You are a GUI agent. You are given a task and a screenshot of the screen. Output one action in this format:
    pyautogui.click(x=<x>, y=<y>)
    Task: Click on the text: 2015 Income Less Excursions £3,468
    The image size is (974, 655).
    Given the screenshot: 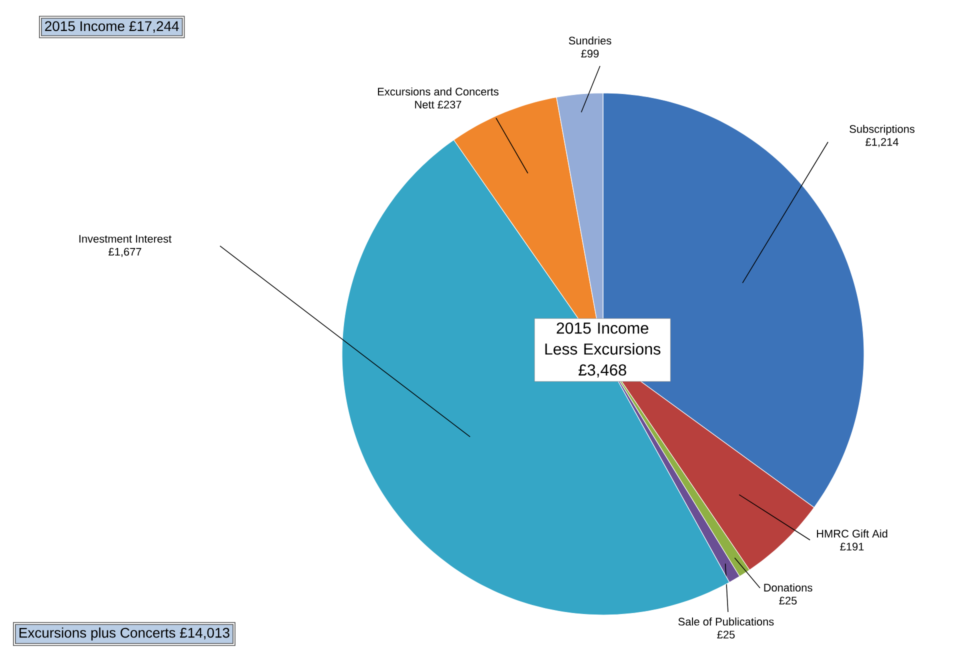 What is the action you would take?
    pyautogui.click(x=602, y=350)
    